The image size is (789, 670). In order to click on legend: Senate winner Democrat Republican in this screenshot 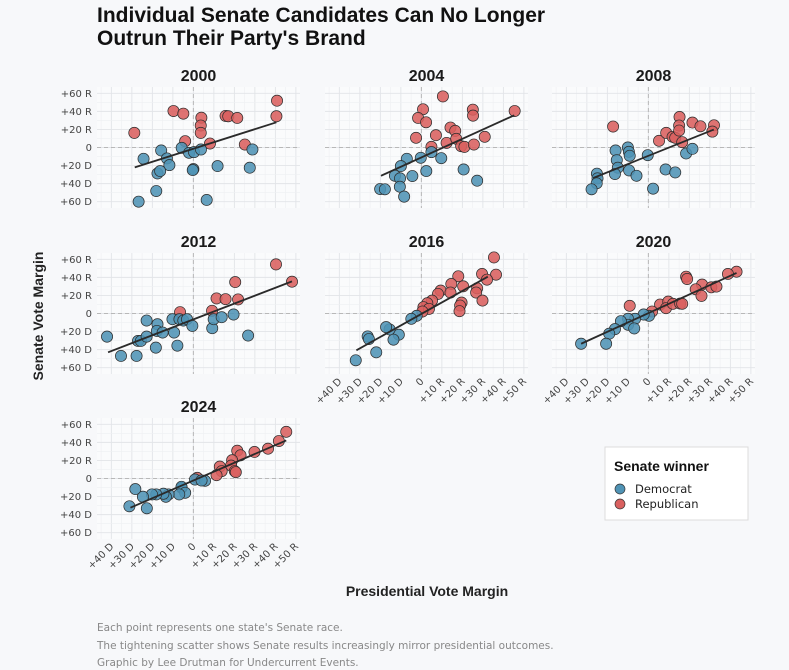, I will do `click(676, 483)`.